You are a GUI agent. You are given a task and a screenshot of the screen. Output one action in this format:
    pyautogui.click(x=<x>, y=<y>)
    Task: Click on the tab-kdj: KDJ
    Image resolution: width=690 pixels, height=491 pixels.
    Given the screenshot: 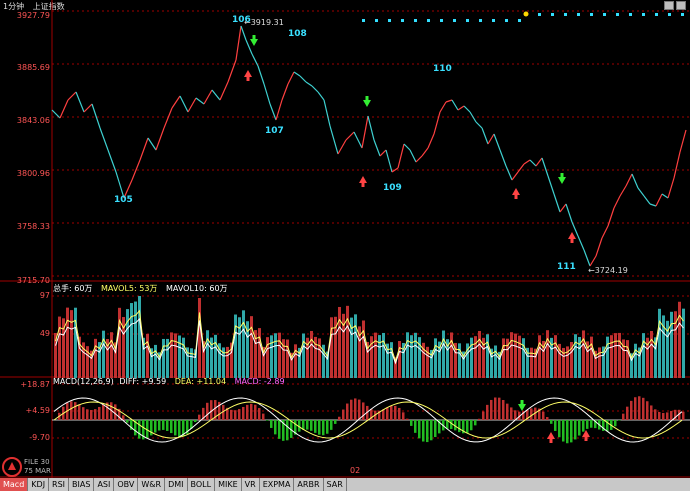 What is the action you would take?
    pyautogui.click(x=39, y=484)
    